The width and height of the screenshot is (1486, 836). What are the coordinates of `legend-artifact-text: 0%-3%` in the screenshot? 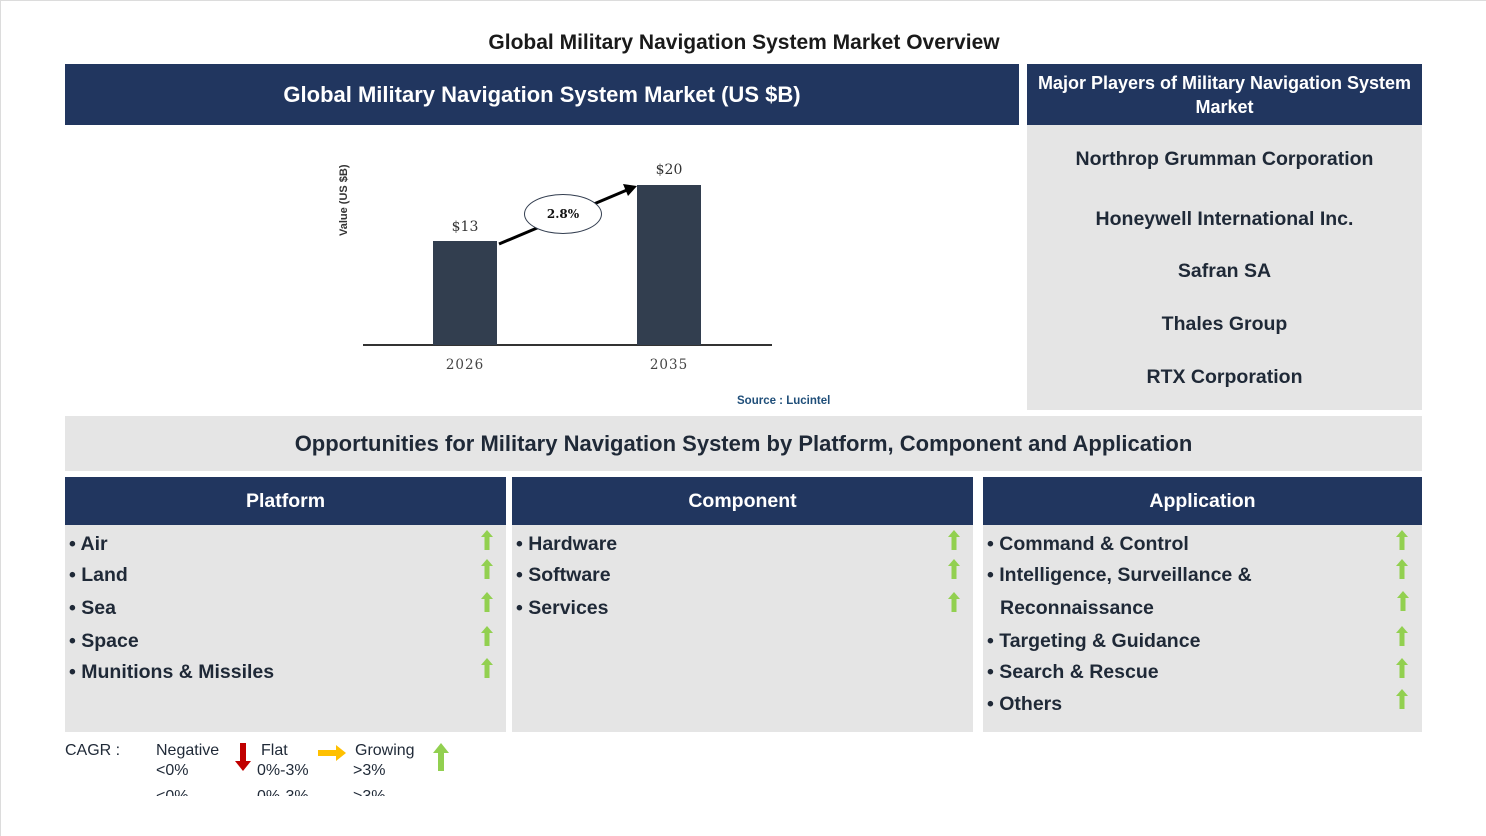 It's located at (283, 796).